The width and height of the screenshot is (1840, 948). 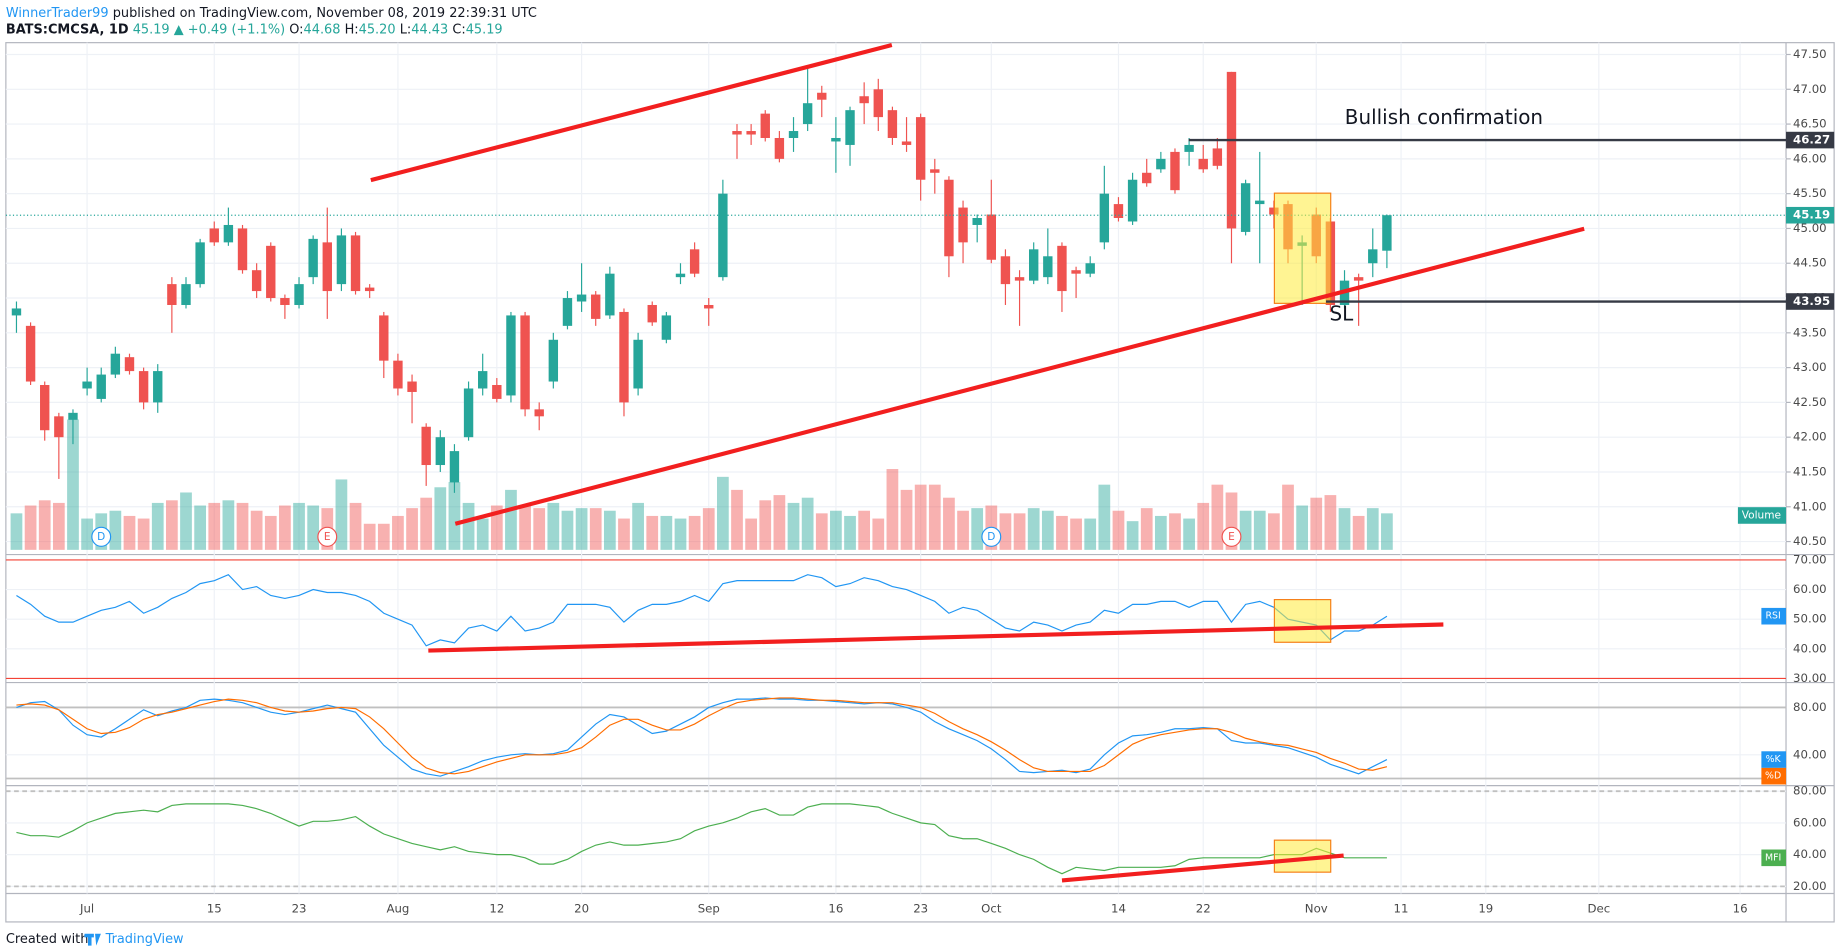 What do you see at coordinates (377, 29) in the screenshot?
I see `h-value: 45.20` at bounding box center [377, 29].